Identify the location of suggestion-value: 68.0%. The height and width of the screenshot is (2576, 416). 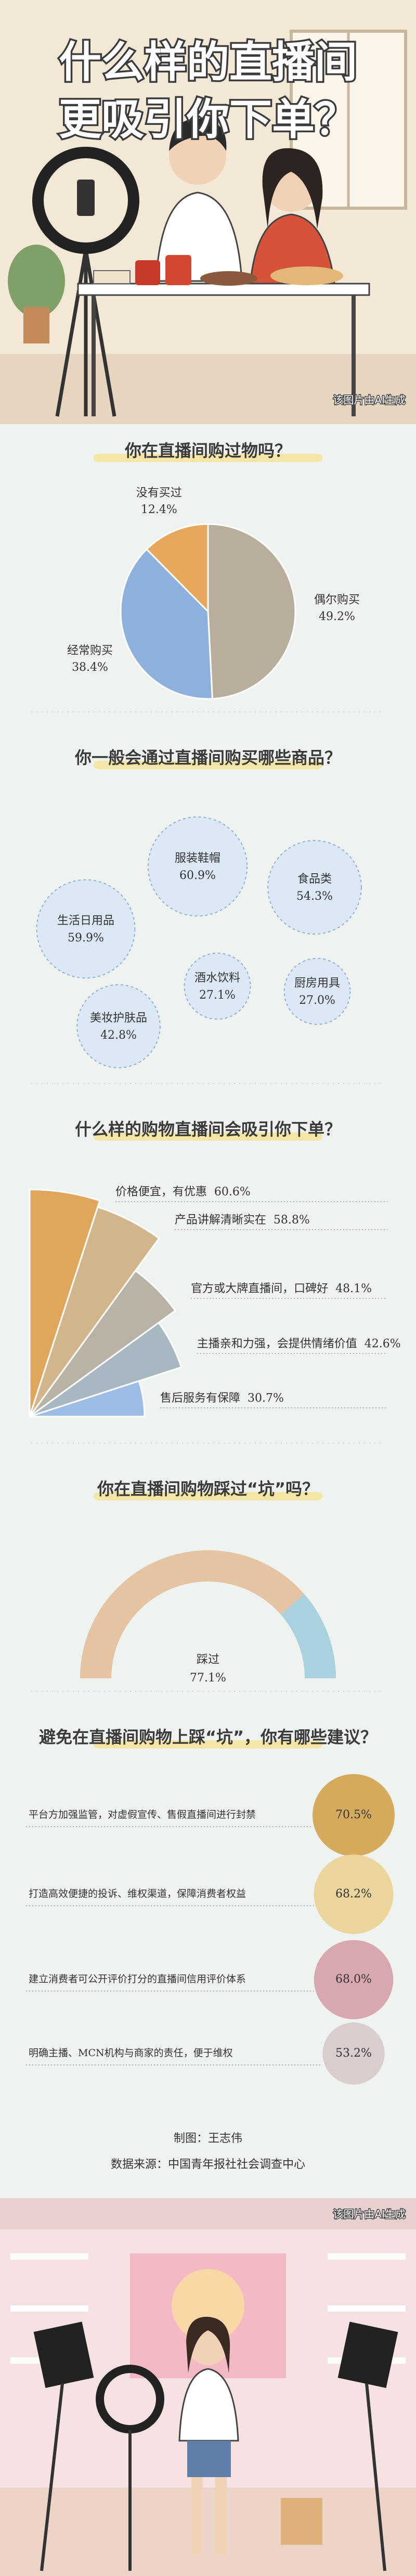
(354, 1979).